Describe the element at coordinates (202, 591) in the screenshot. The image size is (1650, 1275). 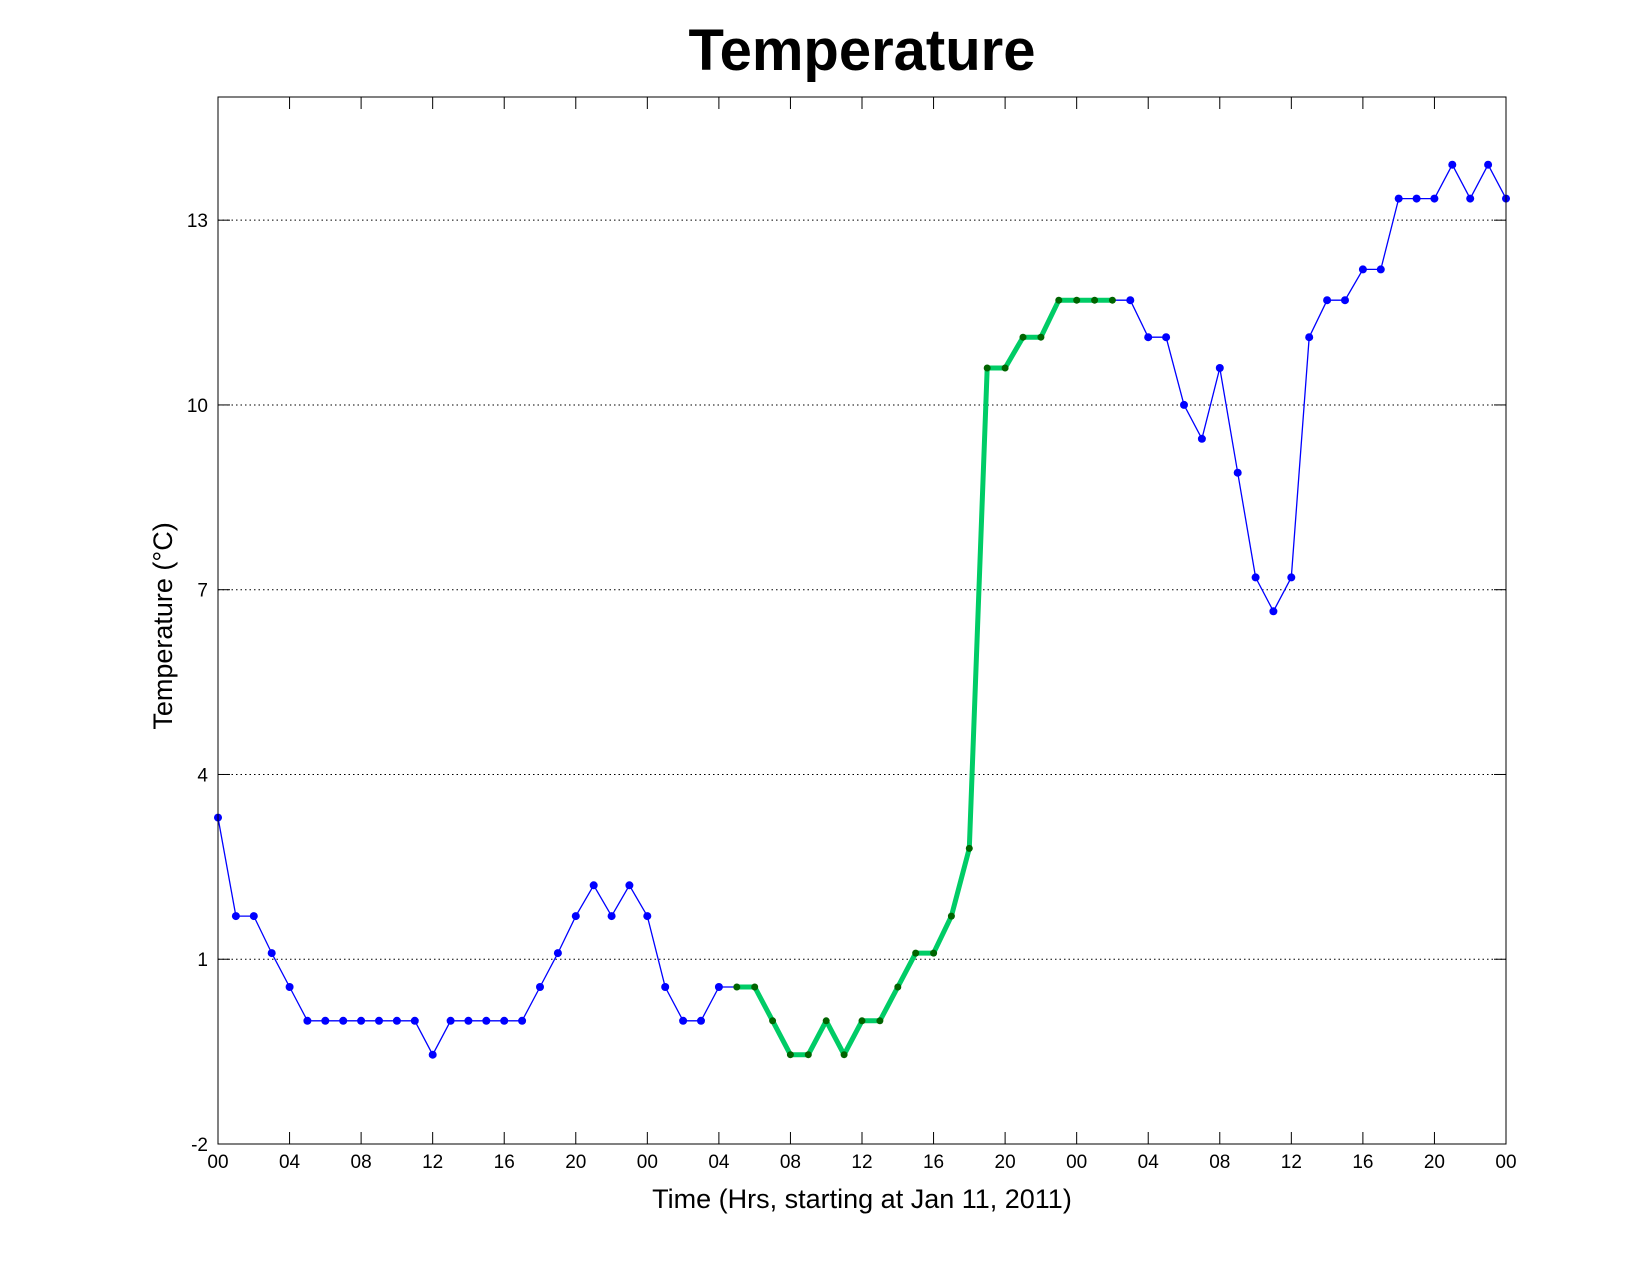
I see `y-tick-label: 7` at that location.